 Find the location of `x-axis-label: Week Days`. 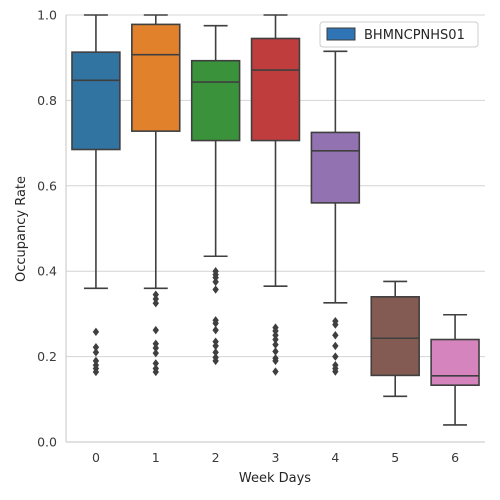

x-axis-label: Week Days is located at coordinates (275, 478).